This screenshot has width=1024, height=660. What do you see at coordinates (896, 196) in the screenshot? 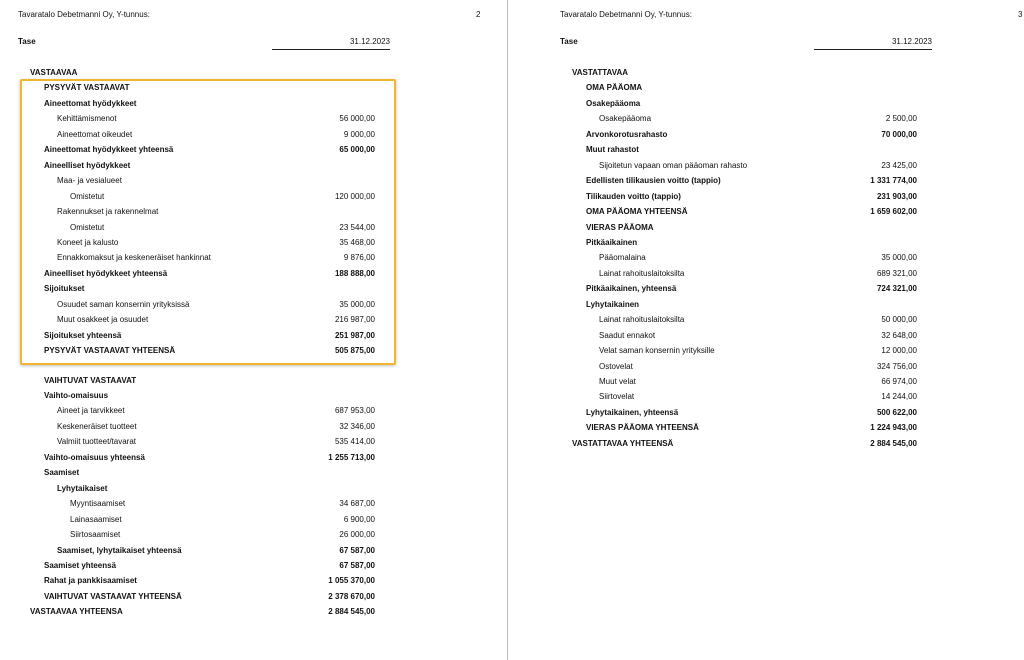
I see `row-value: 231 903,00` at bounding box center [896, 196].